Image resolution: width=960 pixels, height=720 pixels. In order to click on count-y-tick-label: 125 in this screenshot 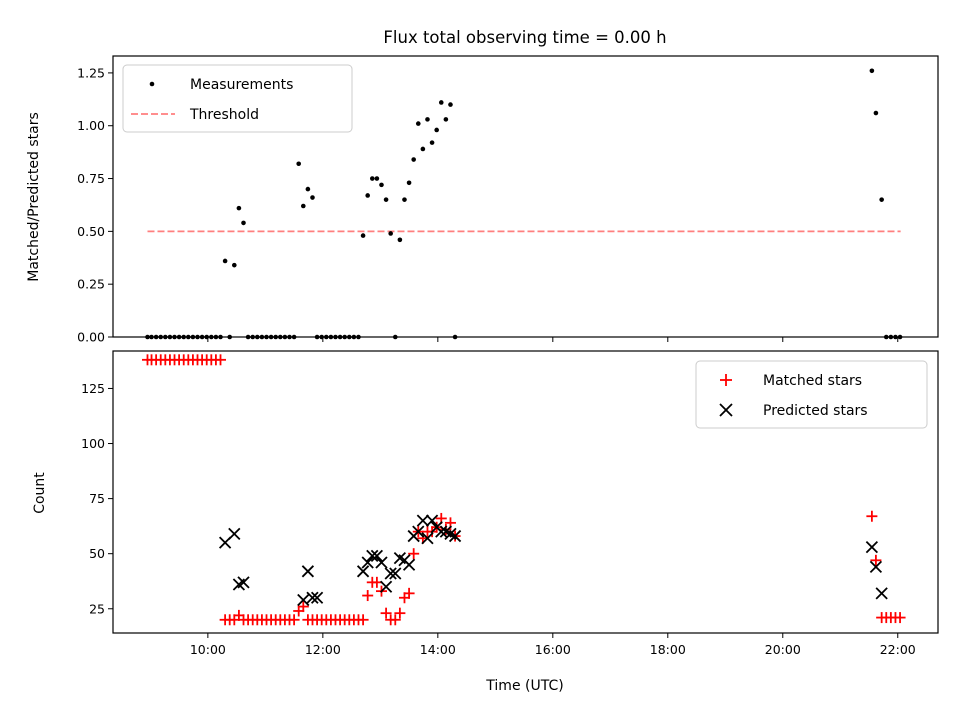, I will do `click(93, 388)`.